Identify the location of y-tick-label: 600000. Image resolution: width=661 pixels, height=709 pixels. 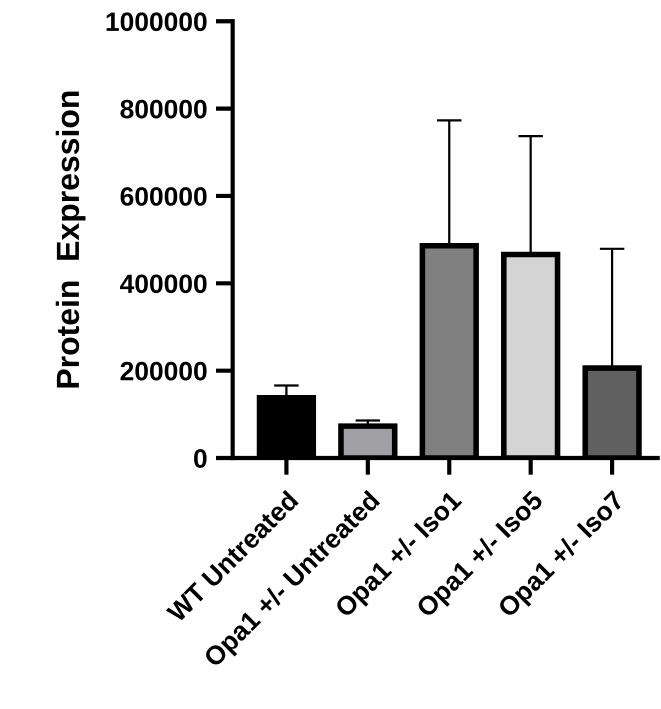
(163, 196).